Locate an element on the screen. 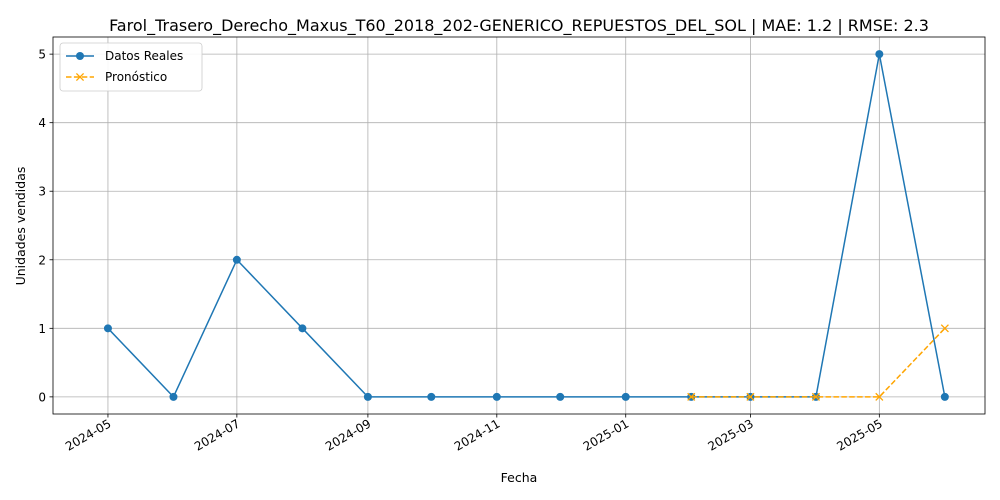 The image size is (1000, 500). legend: Datos Reales Pronóstico is located at coordinates (131, 67).